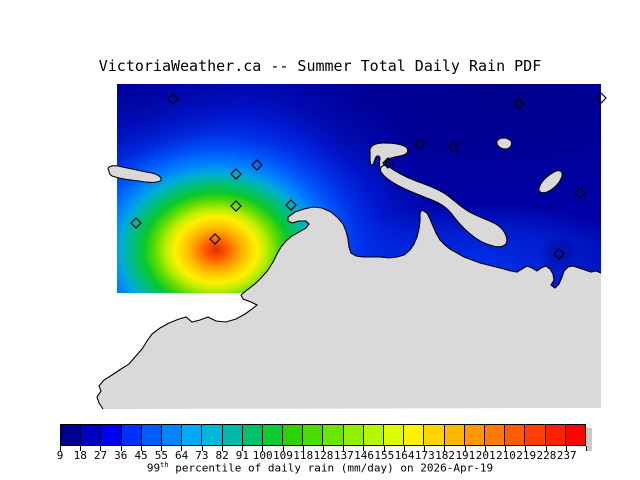  Describe the element at coordinates (589, 439) in the screenshot. I see `colorbar-shadow` at that location.